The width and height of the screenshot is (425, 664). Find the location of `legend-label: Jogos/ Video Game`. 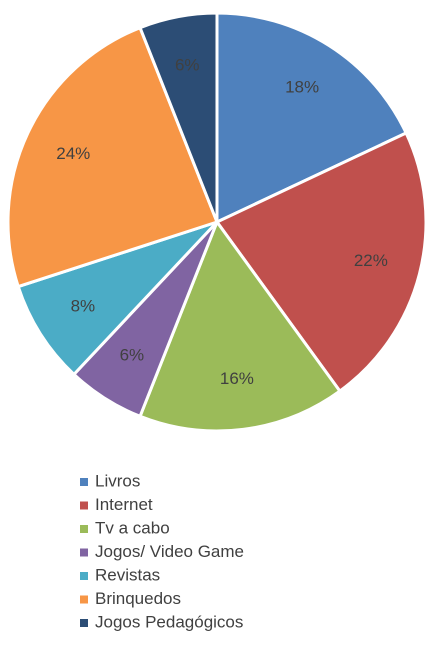

legend-label: Jogos/ Video Game is located at coordinates (169, 551).